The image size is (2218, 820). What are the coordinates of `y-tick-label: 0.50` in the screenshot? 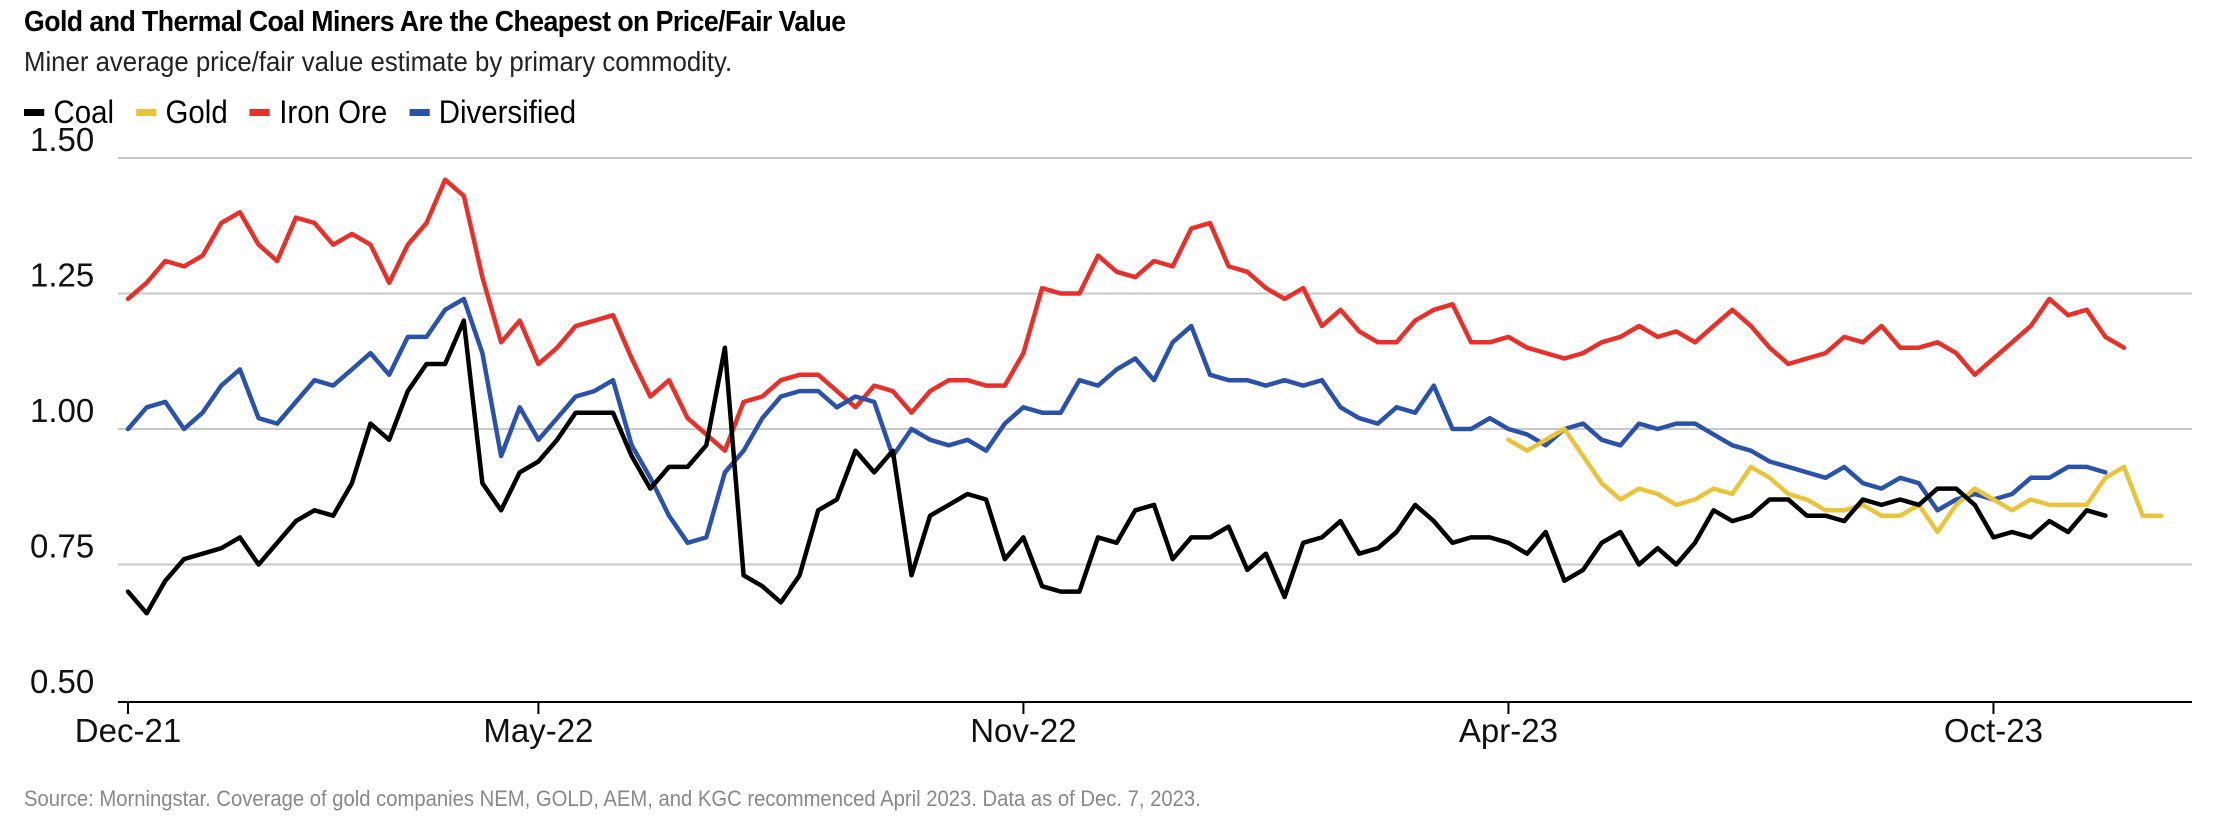 It's located at (62, 681).